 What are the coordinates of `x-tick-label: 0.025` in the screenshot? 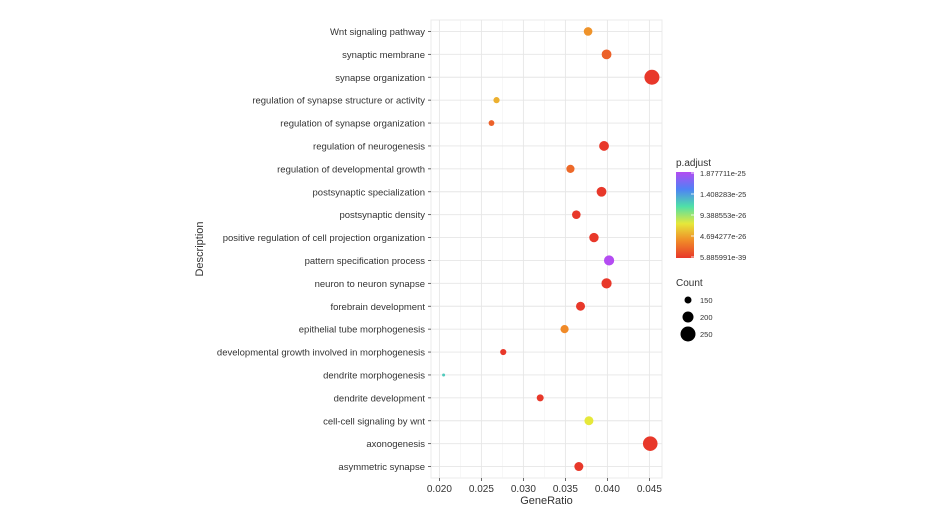 It's located at (481, 489).